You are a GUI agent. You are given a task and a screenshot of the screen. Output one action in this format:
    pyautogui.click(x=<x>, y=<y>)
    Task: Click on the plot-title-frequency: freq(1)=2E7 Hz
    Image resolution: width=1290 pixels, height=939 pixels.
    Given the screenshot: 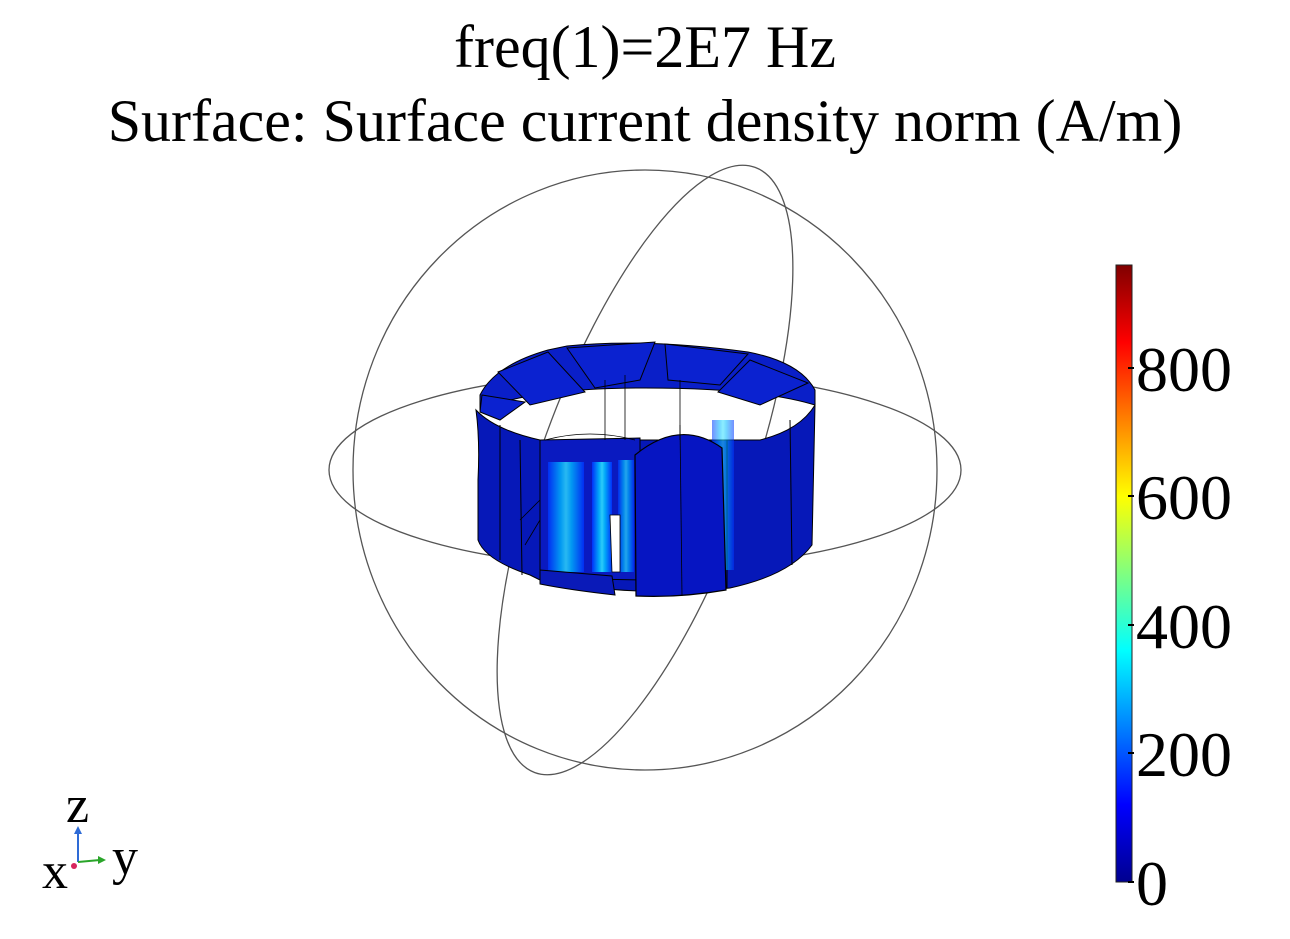 What is the action you would take?
    pyautogui.click(x=644, y=47)
    